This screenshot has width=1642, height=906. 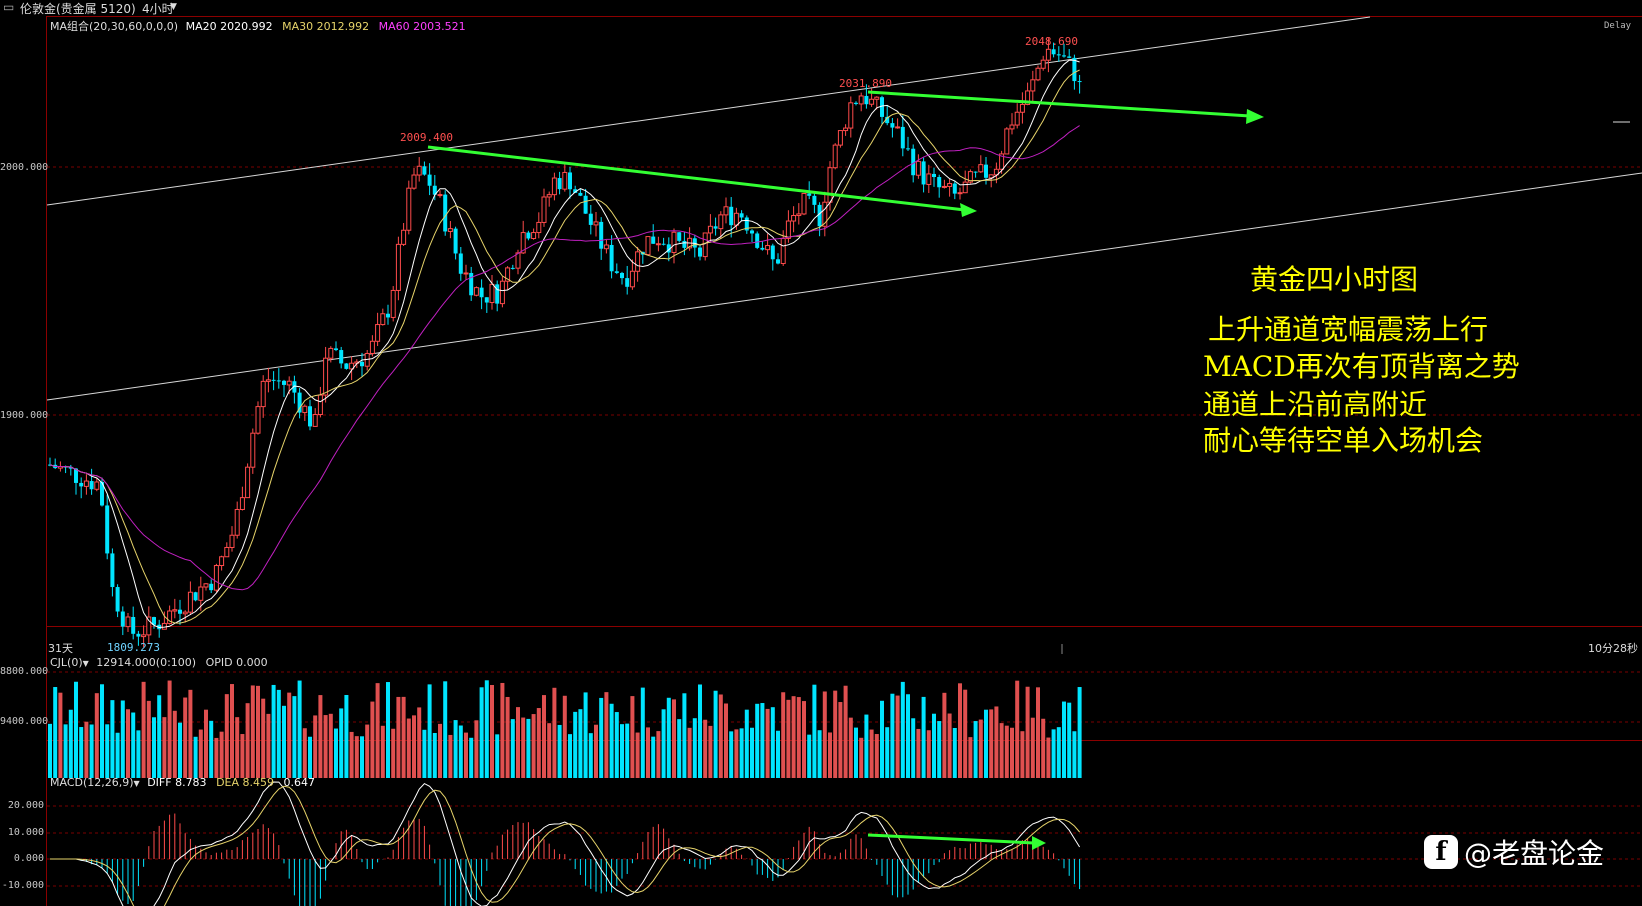 I want to click on price-axis-tick-1900: 1900.000, so click(x=24, y=415).